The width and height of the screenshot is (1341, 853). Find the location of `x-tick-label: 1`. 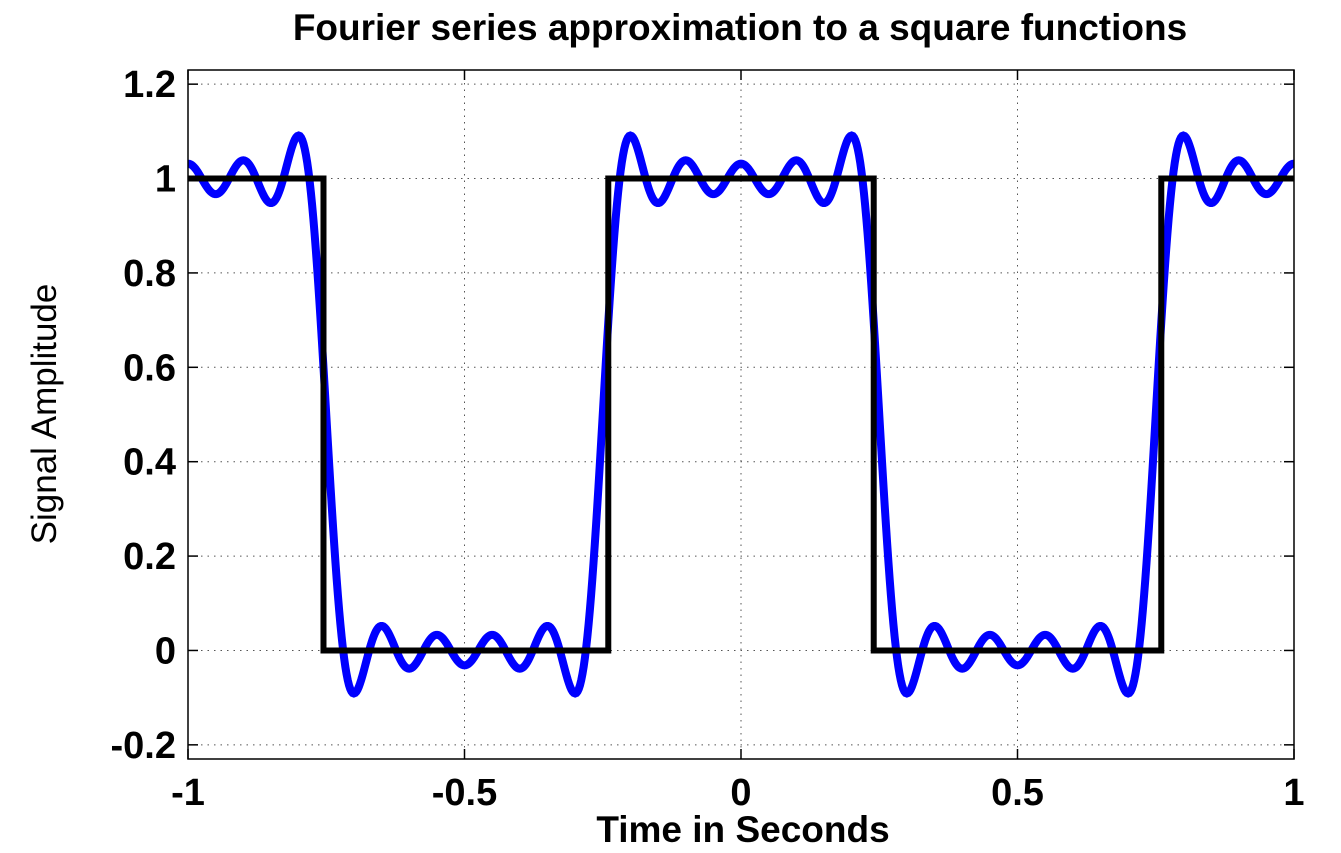

x-tick-label: 1 is located at coordinates (1293, 793).